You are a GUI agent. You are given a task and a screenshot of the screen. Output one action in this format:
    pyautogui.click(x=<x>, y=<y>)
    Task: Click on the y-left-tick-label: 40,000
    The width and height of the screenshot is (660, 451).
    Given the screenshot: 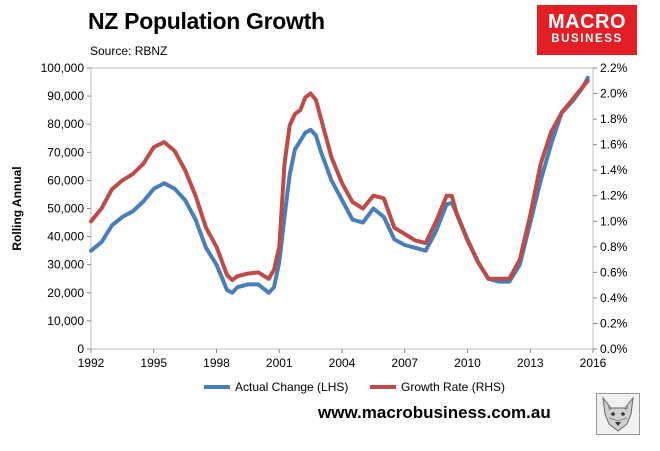 What is the action you would take?
    pyautogui.click(x=65, y=237)
    